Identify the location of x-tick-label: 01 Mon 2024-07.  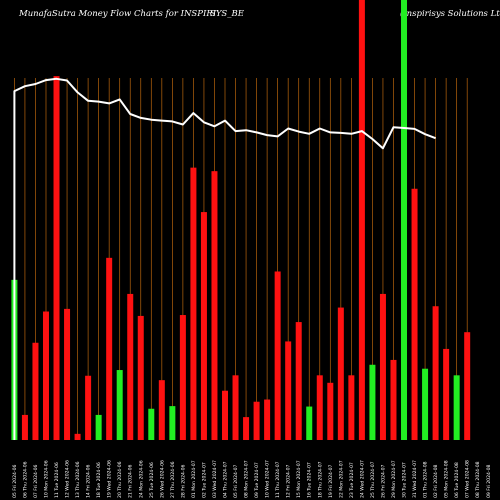
(194, 479).